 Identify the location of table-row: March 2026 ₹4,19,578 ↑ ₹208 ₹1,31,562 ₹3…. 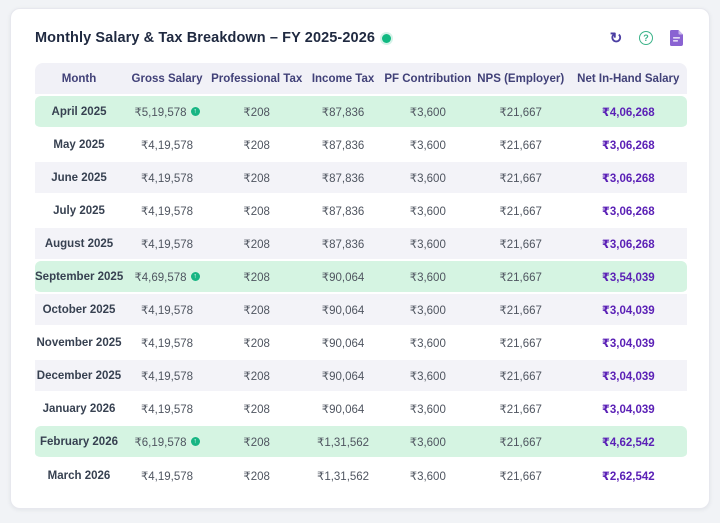
(361, 475).